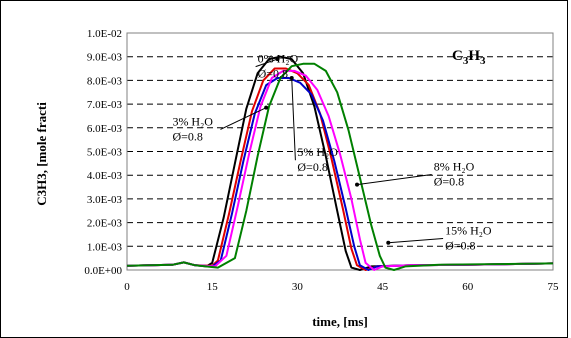  Describe the element at coordinates (454, 166) in the screenshot. I see `annotation-label: 8% H₂O` at that location.